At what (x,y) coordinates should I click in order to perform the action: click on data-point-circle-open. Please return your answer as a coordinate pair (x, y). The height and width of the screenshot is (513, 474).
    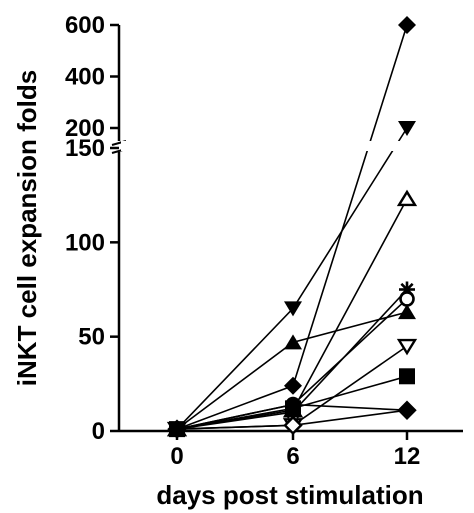
    Looking at the image, I should click on (407, 299).